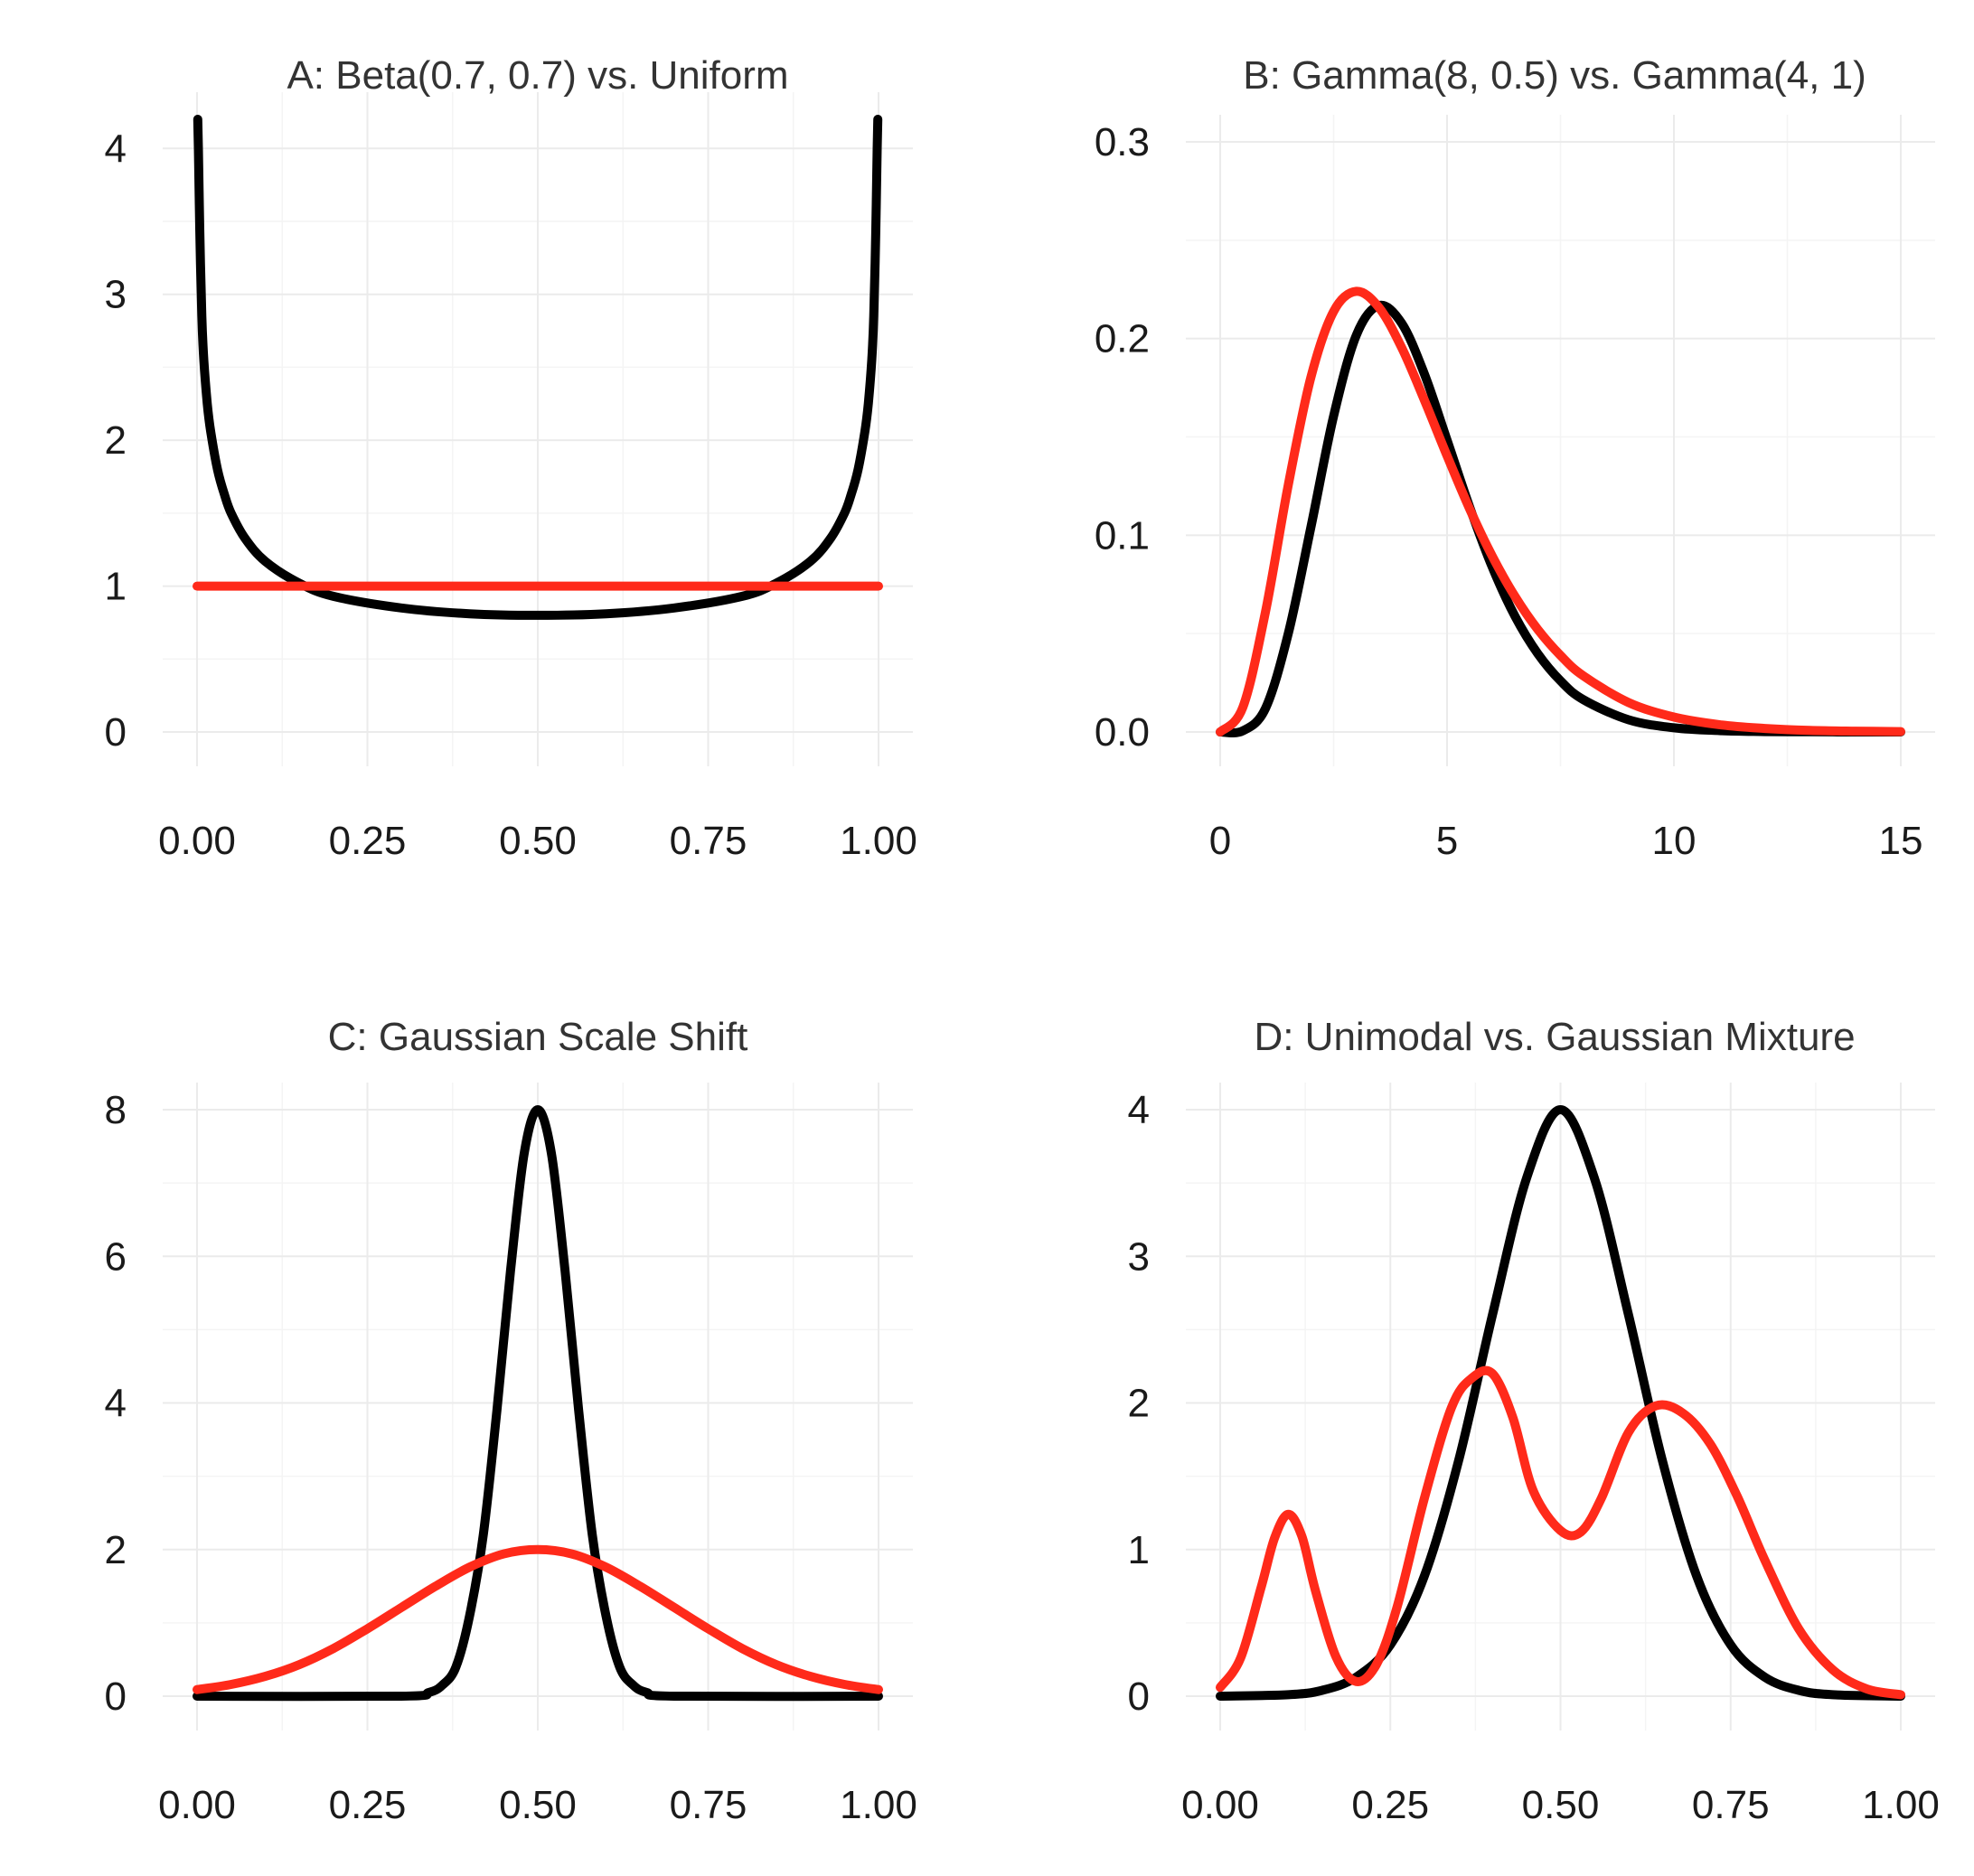 The image size is (1974, 1876). What do you see at coordinates (1554, 75) in the screenshot?
I see `panel-b-title: B: Gamma(8, 0.5) vs. Gamma(4, 1)` at bounding box center [1554, 75].